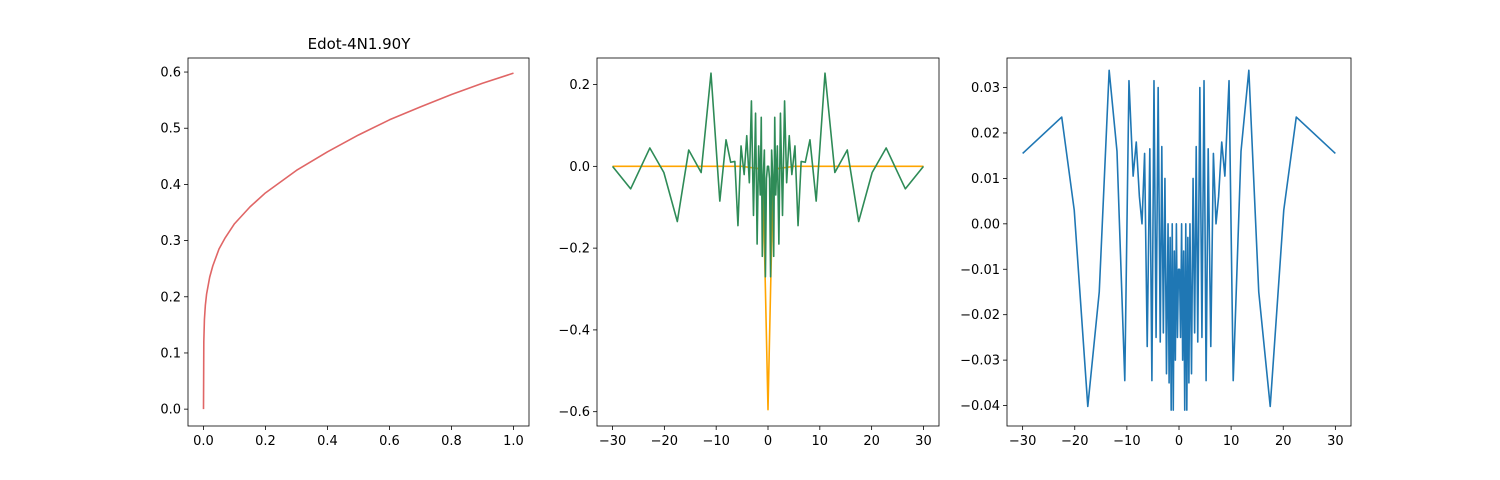 This screenshot has width=1500, height=480. What do you see at coordinates (451, 441) in the screenshot?
I see `x-tick-label: 0.8` at bounding box center [451, 441].